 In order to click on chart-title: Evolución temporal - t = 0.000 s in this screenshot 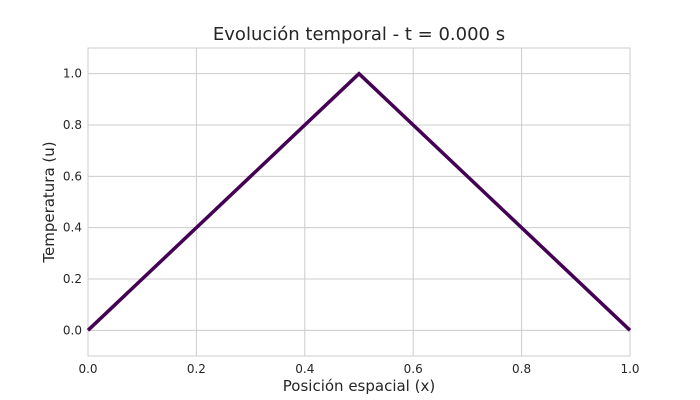, I will do `click(359, 34)`.